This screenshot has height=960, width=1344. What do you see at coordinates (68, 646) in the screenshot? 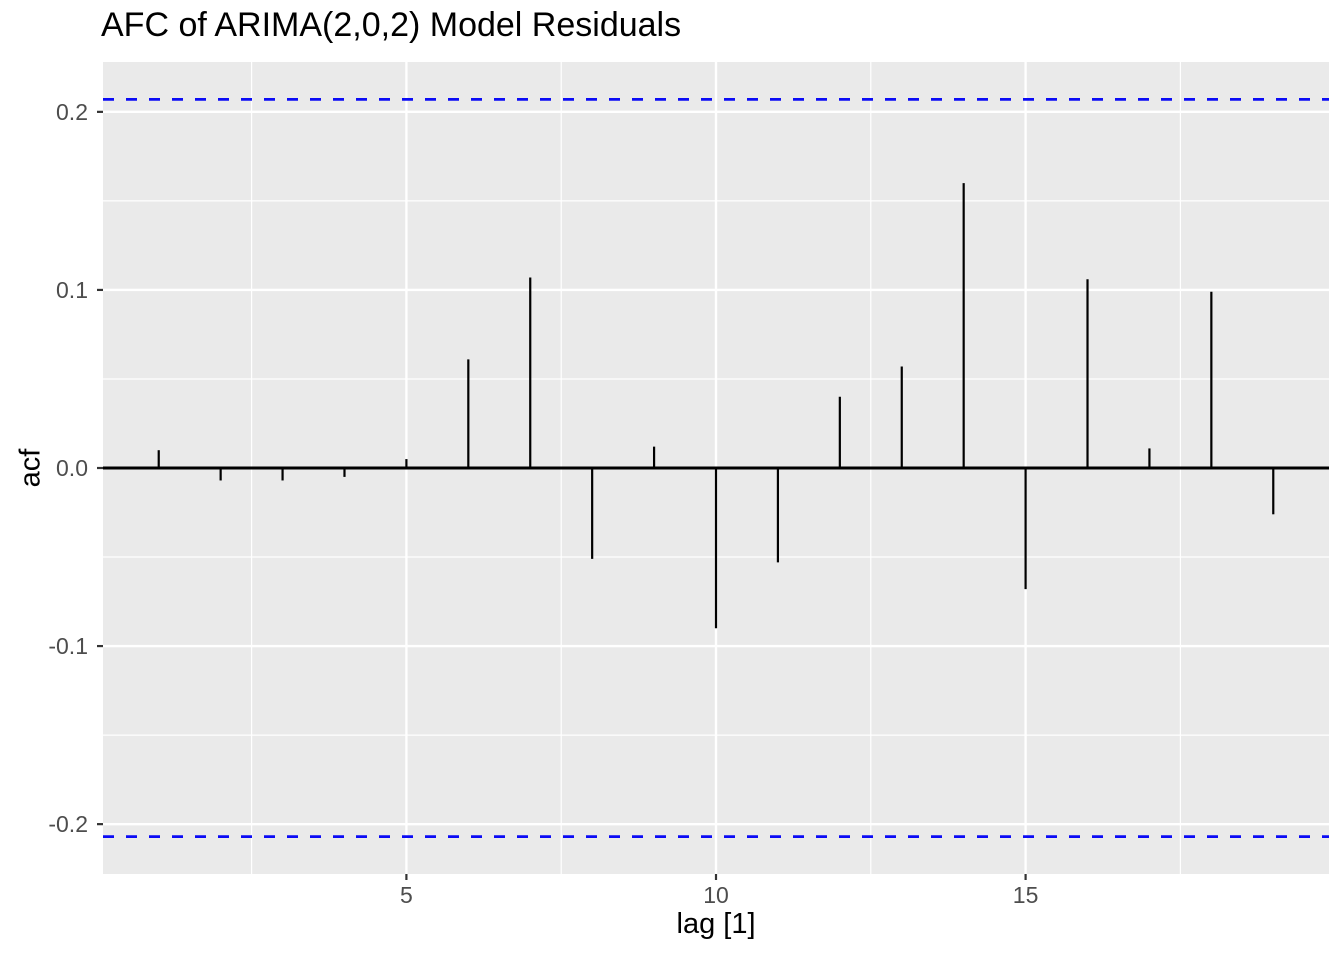
I see `y-tick-label: -0.1` at bounding box center [68, 646].